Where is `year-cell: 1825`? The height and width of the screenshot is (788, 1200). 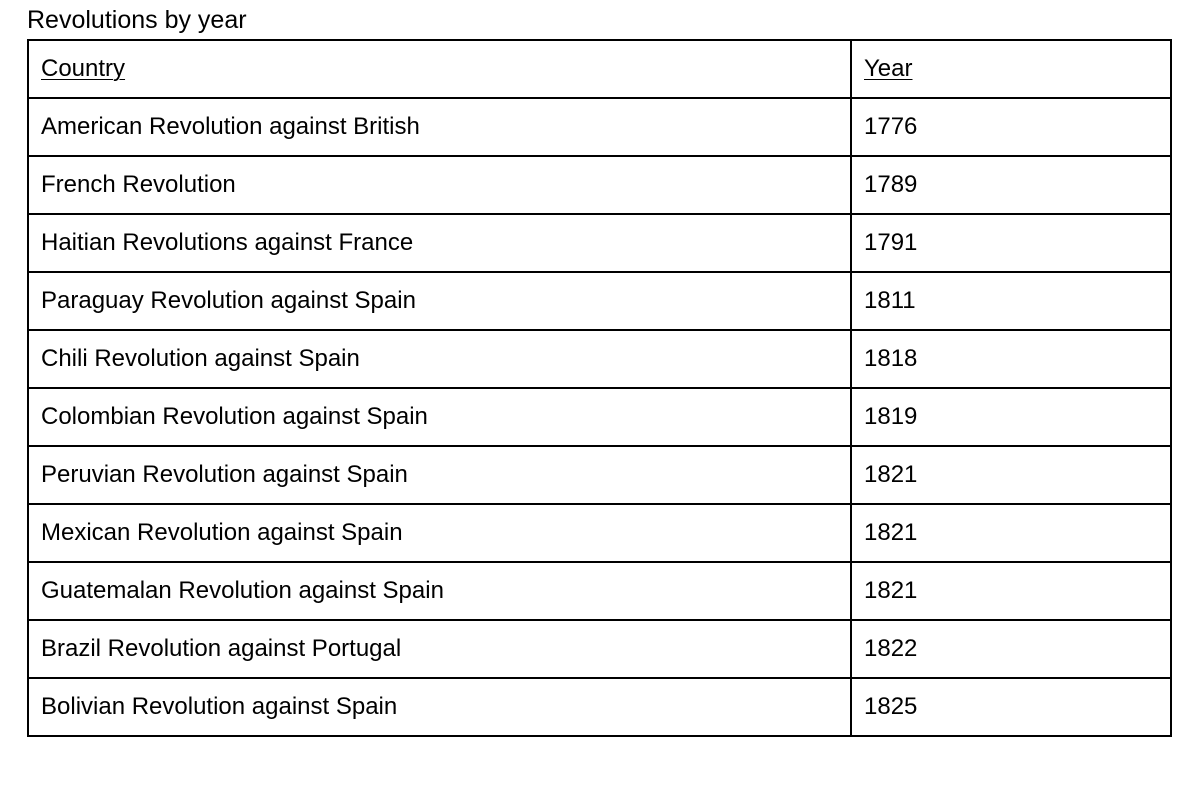
year-cell: 1825 is located at coordinates (1011, 707).